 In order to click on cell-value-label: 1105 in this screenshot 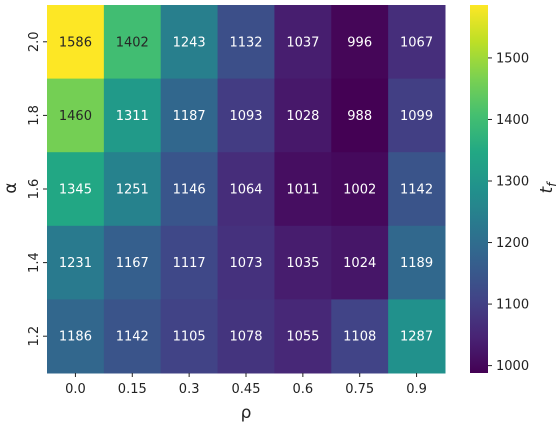, I will do `click(189, 337)`.